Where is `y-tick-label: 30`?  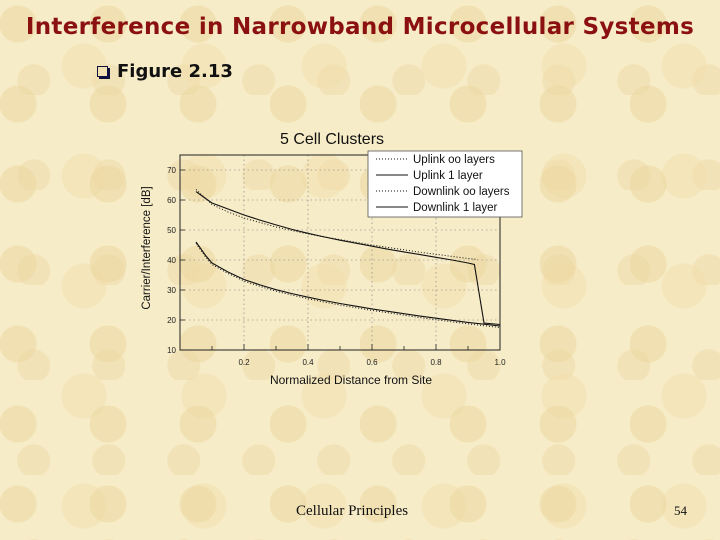 y-tick-label: 30 is located at coordinates (171, 290).